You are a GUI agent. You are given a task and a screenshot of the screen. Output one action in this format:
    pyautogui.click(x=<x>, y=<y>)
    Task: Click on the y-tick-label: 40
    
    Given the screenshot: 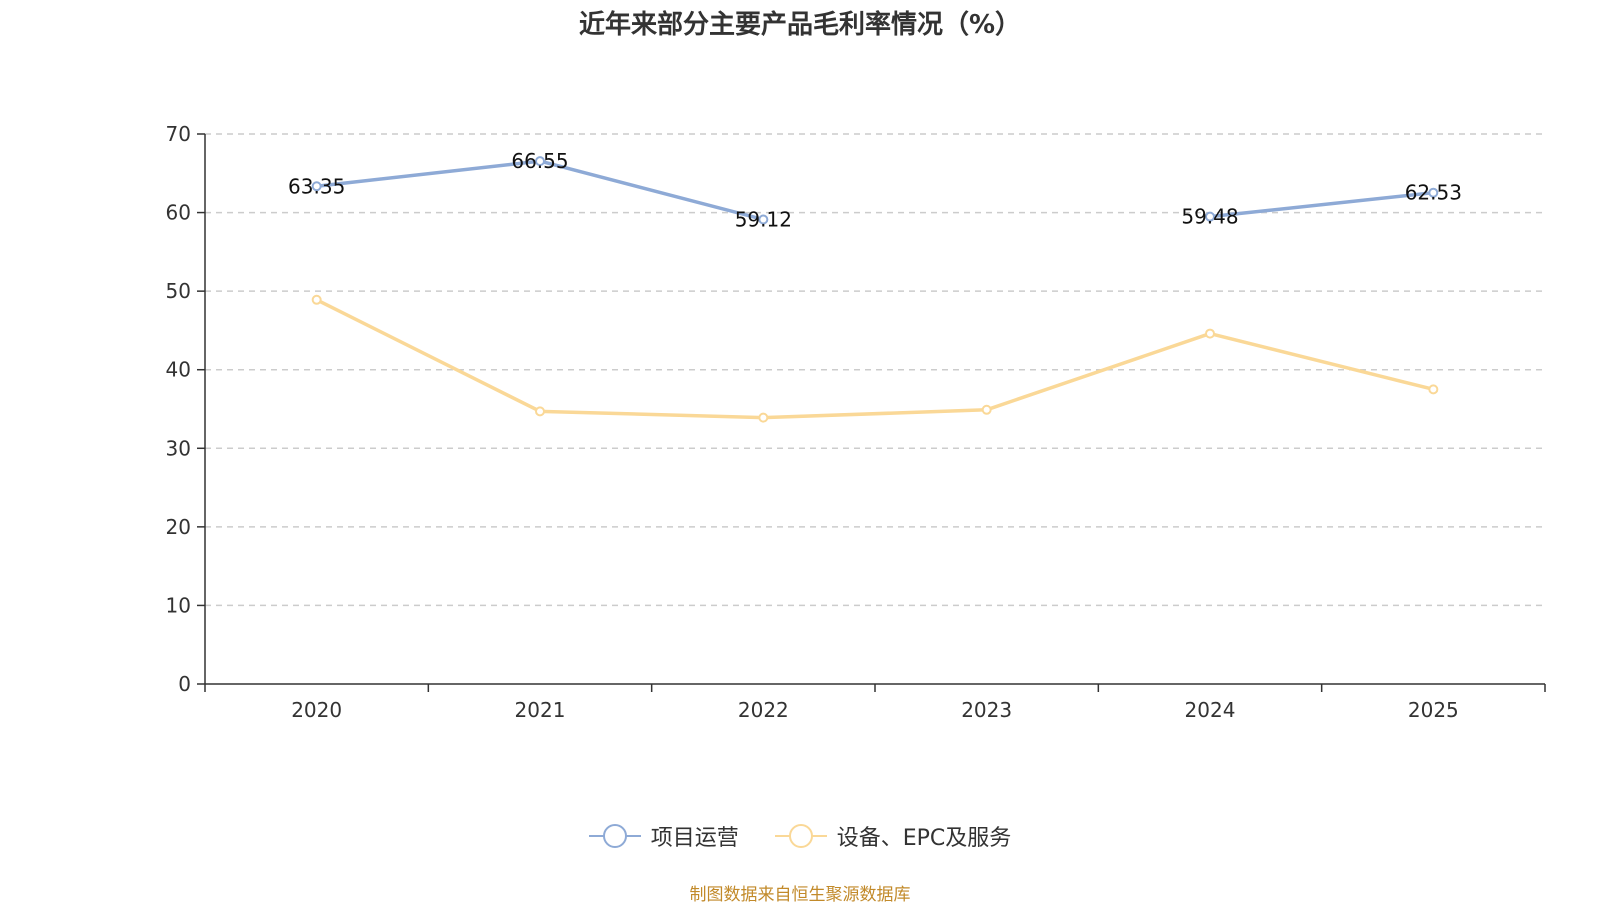 What is the action you would take?
    pyautogui.click(x=178, y=370)
    